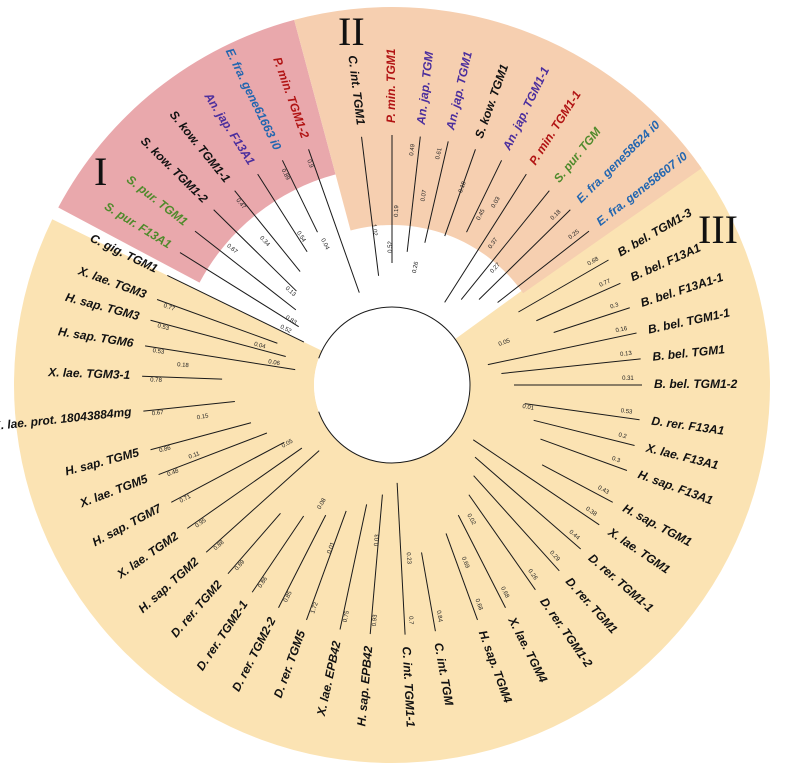  Describe the element at coordinates (481, 215) in the screenshot. I see `branch-length-label: 0.45` at that location.